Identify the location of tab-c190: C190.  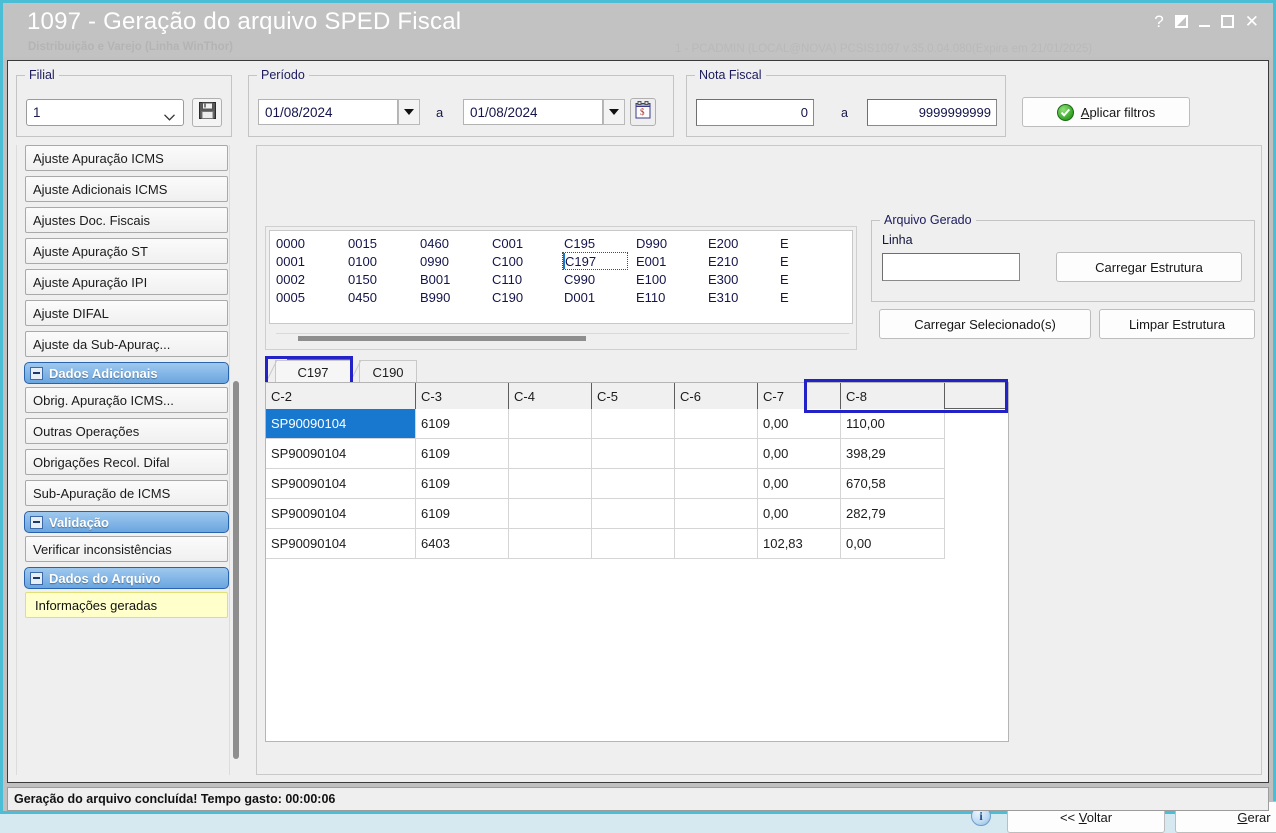
(383, 372).